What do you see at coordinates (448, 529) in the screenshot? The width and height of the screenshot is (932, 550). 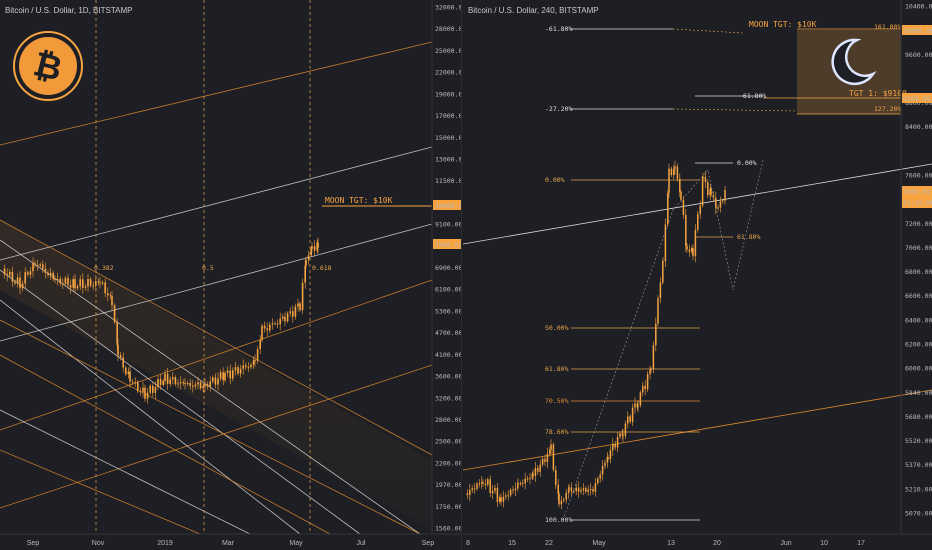 I see `price-axis-label: 1560.00` at bounding box center [448, 529].